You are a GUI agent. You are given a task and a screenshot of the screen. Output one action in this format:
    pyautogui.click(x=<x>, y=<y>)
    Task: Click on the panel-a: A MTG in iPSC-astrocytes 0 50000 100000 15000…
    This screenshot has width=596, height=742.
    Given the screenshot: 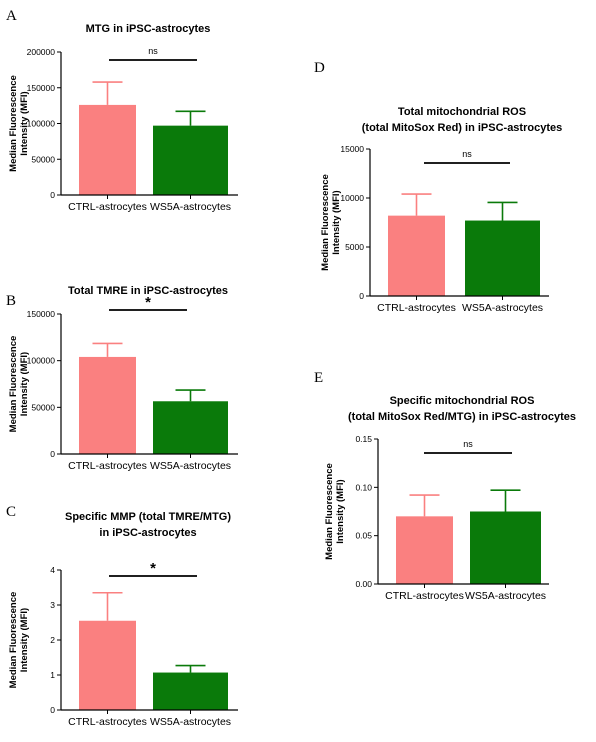 What is the action you would take?
    pyautogui.click(x=122, y=110)
    